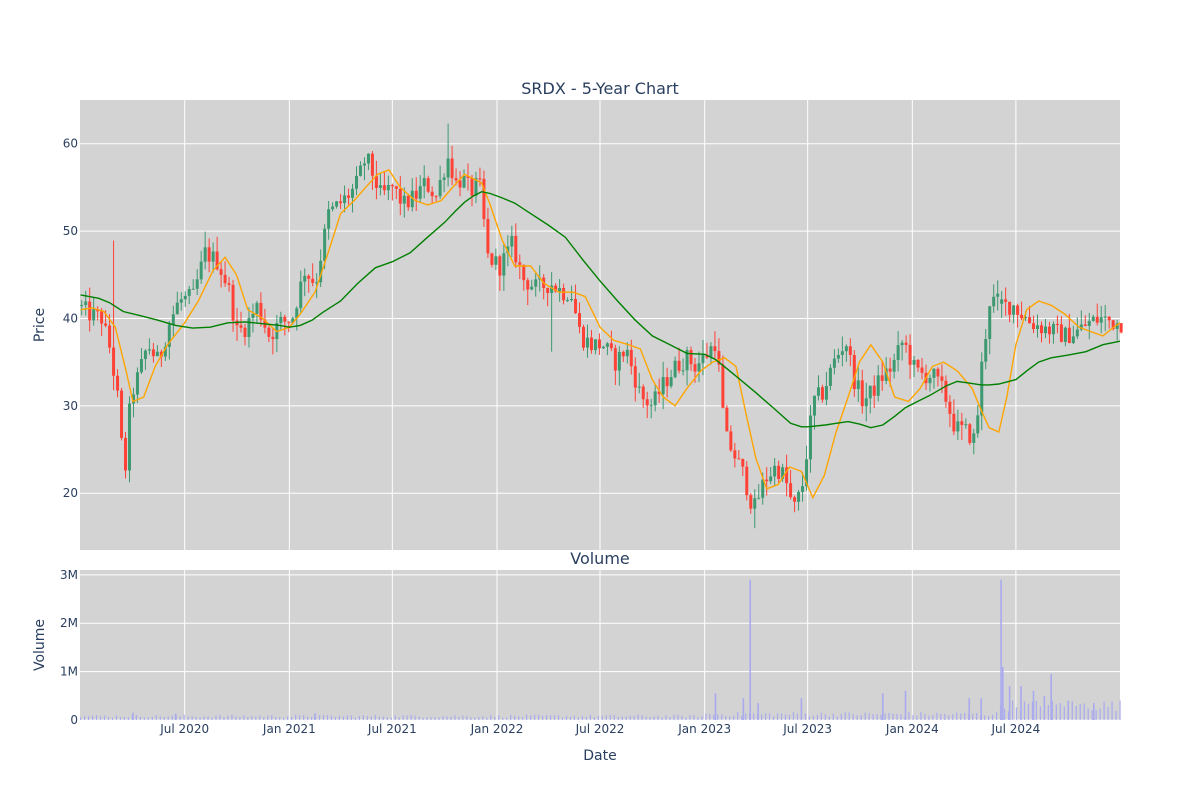 This screenshot has width=1200, height=800. I want to click on volume-y-axis-label: Volume, so click(40, 645).